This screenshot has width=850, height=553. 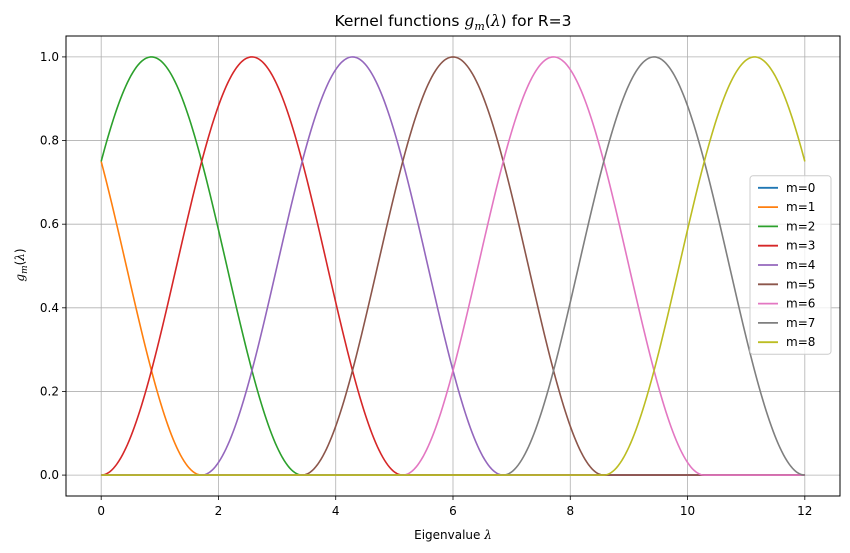 What do you see at coordinates (800, 342) in the screenshot?
I see `legend-label: m=8` at bounding box center [800, 342].